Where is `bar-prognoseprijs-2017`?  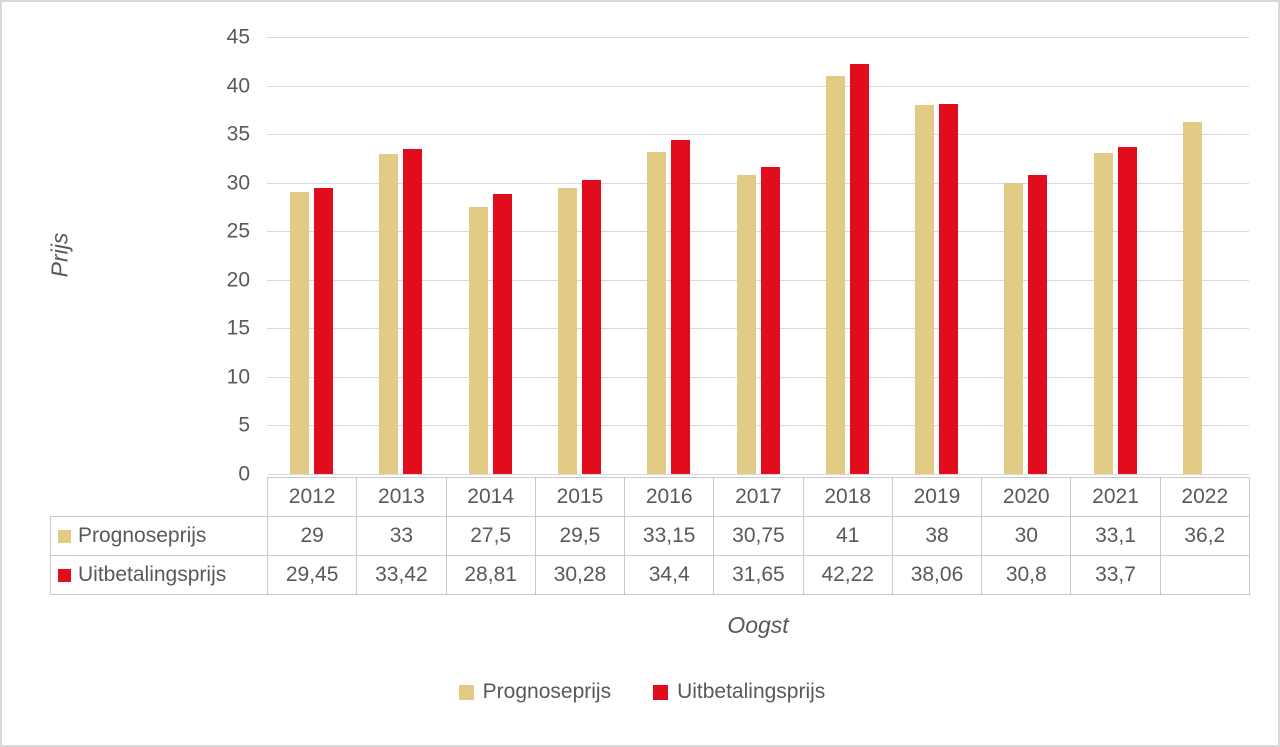
bar-prognoseprijs-2017 is located at coordinates (746, 324).